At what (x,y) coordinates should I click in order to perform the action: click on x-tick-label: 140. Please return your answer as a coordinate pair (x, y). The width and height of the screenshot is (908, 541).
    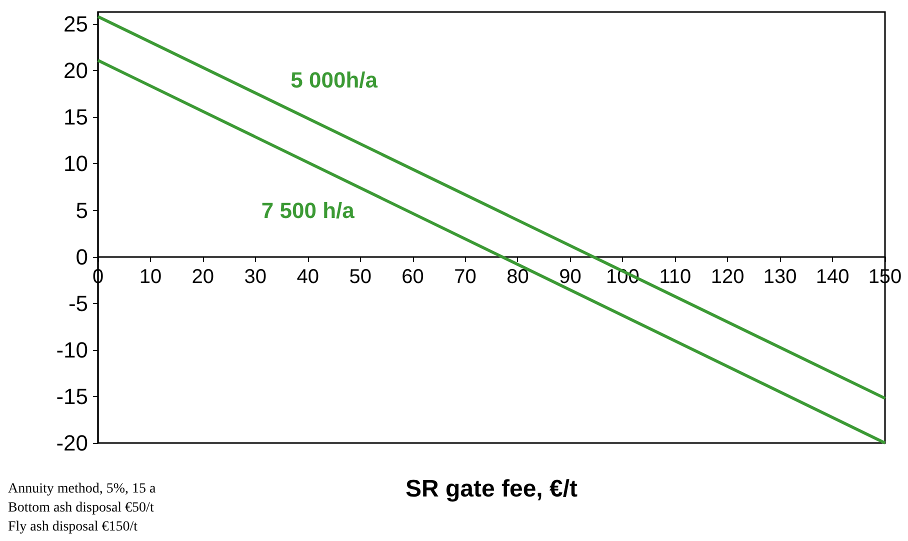
    Looking at the image, I should click on (833, 277).